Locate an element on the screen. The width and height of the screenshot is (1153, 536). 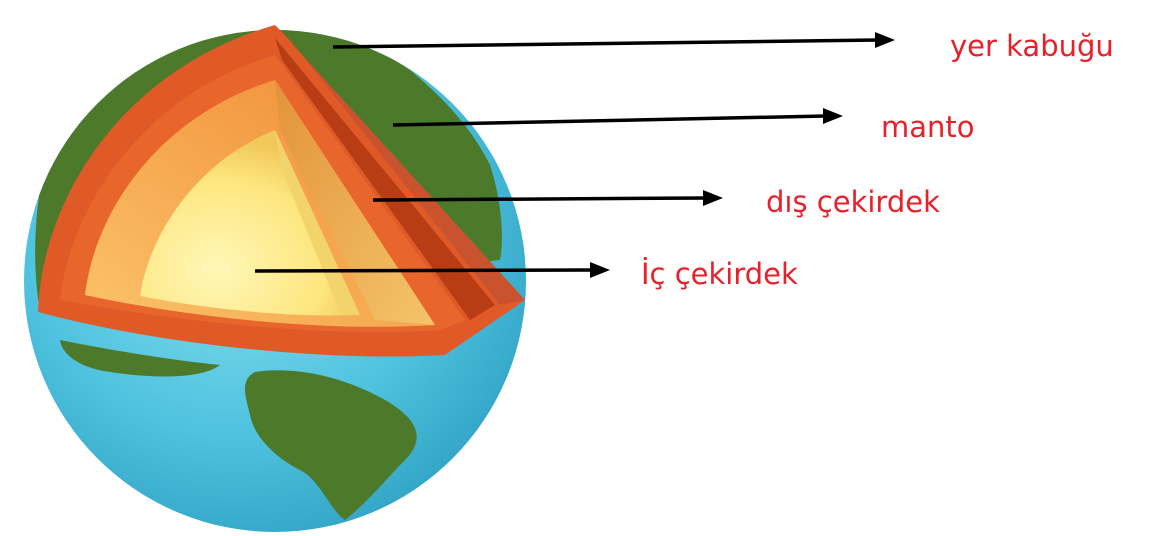
inner-core-arrow is located at coordinates (432, 270).